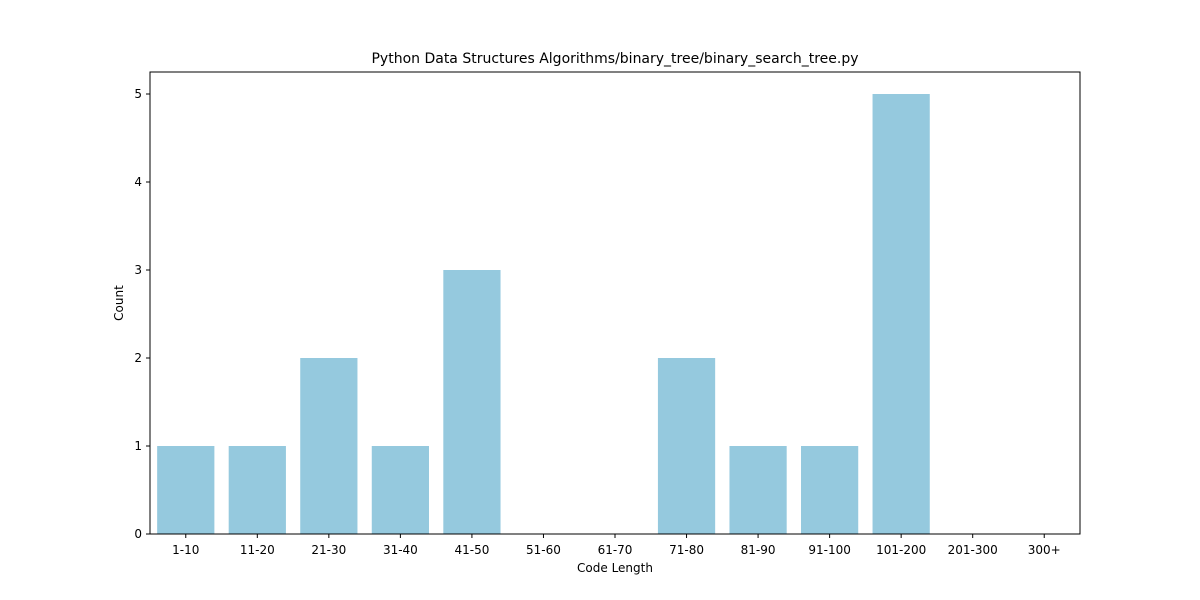  I want to click on x-tick-label: 21-30, so click(328, 550).